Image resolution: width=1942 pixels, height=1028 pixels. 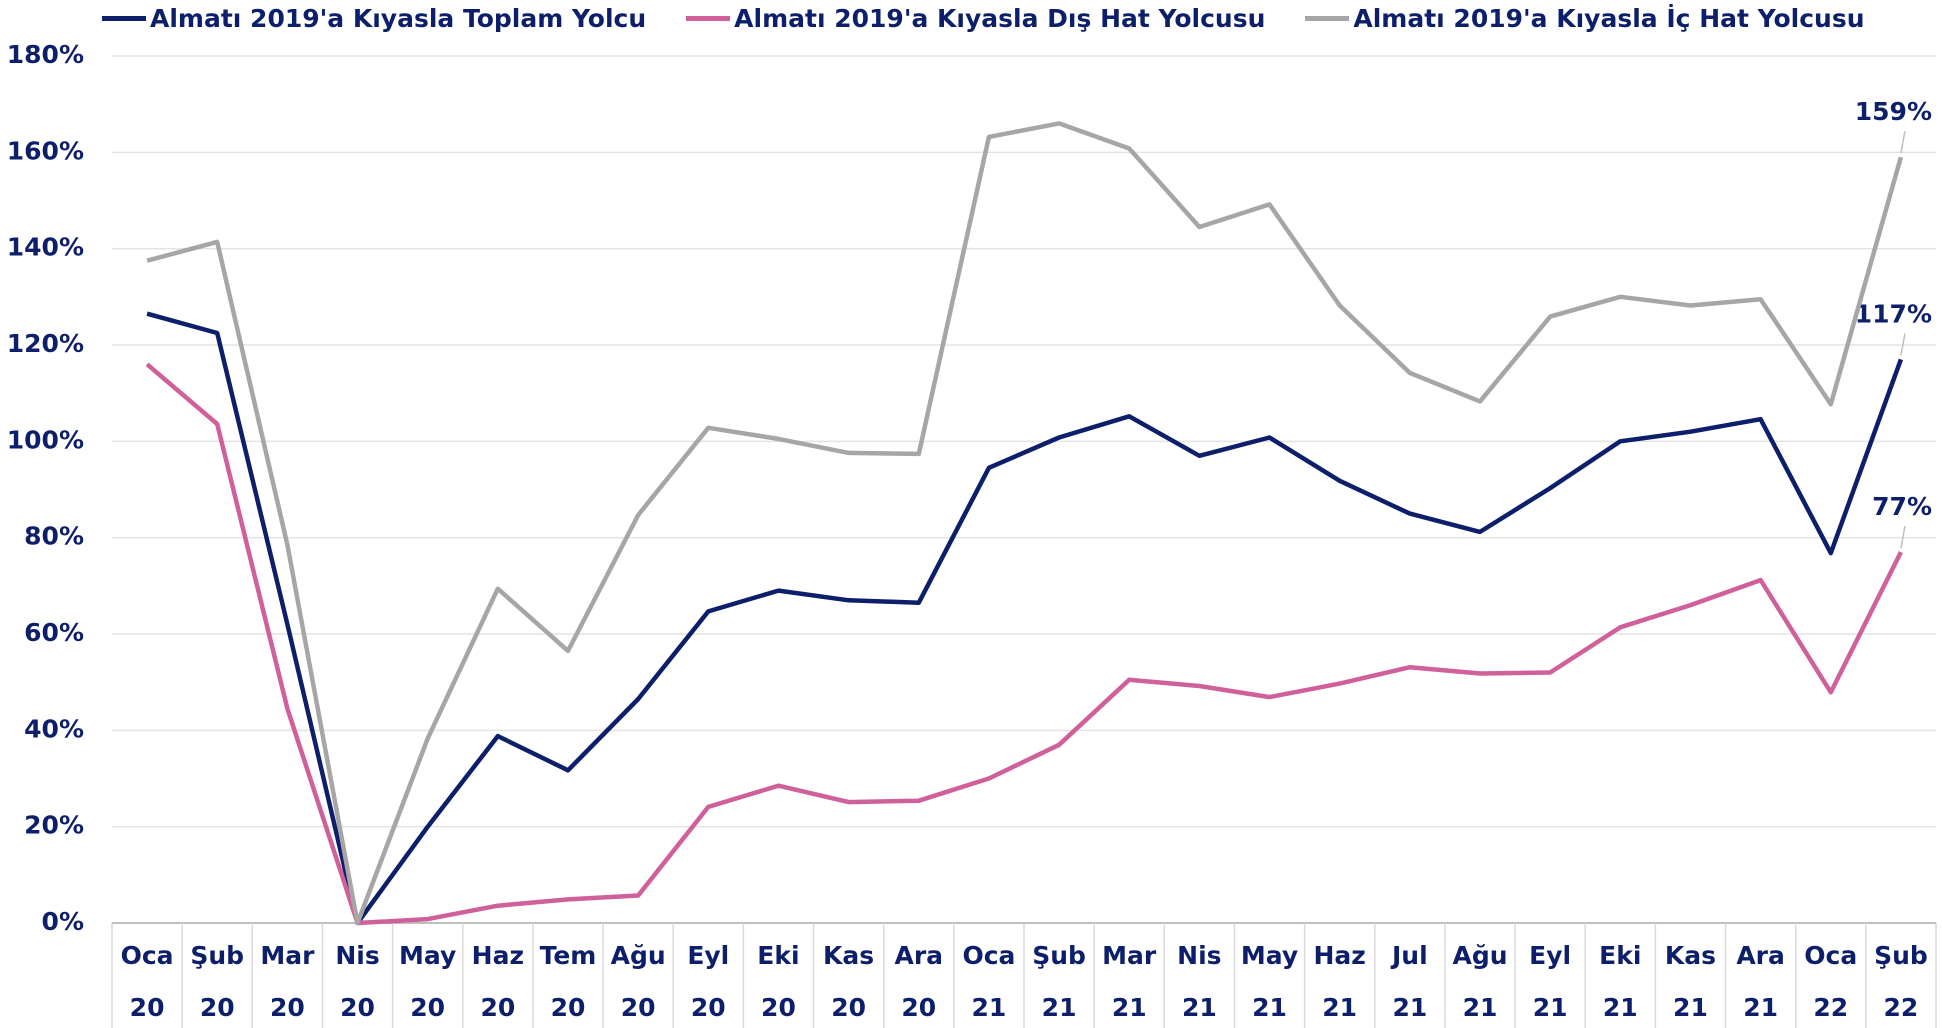 I want to click on legend-item: Almatı 2019'a Kıyasla Toplam Yolcu, so click(x=374, y=18).